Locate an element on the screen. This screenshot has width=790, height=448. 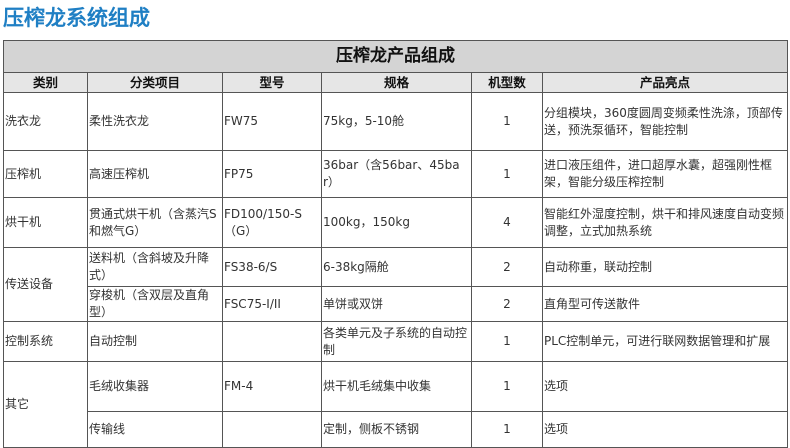
cell-spec: 定制，侧板不锈钢 is located at coordinates (396, 429).